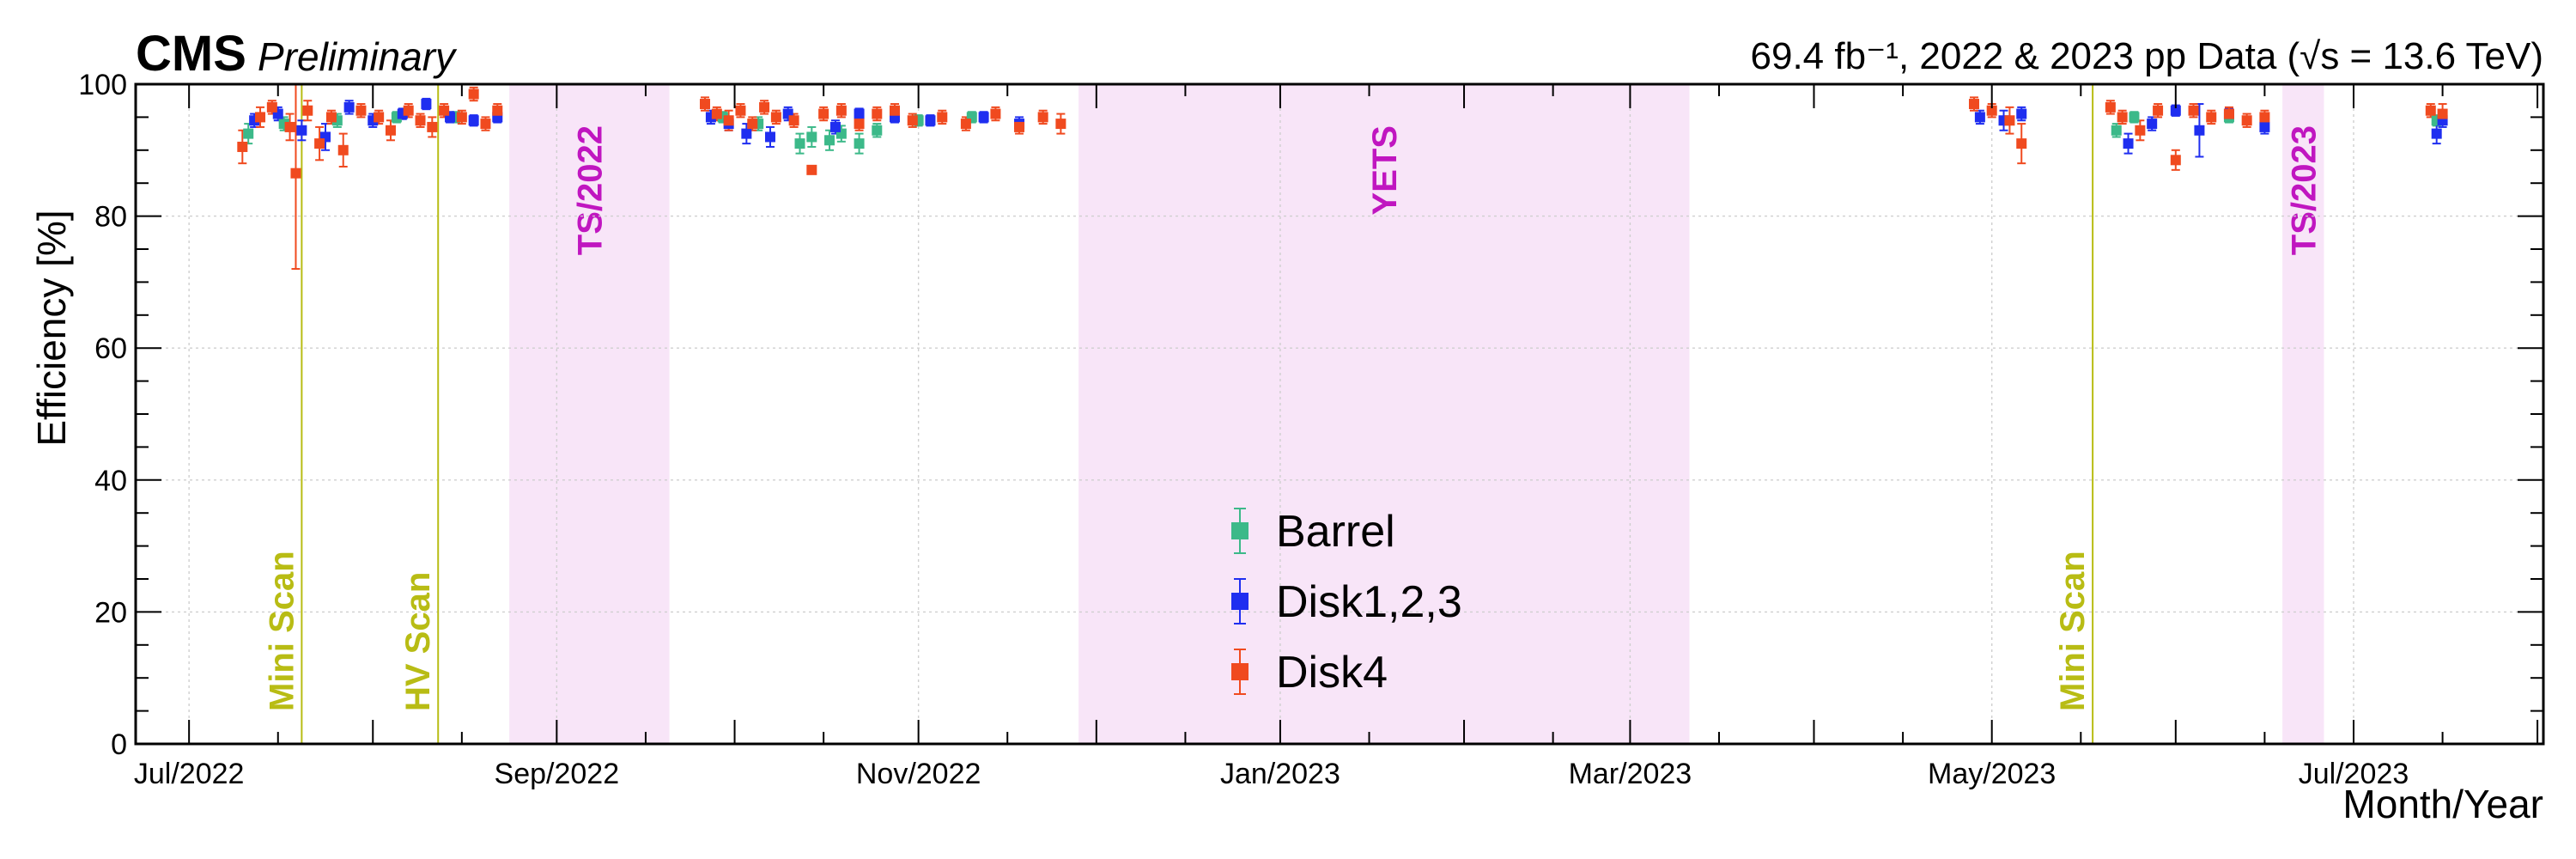 This screenshot has height=859, width=2576. I want to click on marker-label-mini-scan: Mini Scan, so click(2073, 631).